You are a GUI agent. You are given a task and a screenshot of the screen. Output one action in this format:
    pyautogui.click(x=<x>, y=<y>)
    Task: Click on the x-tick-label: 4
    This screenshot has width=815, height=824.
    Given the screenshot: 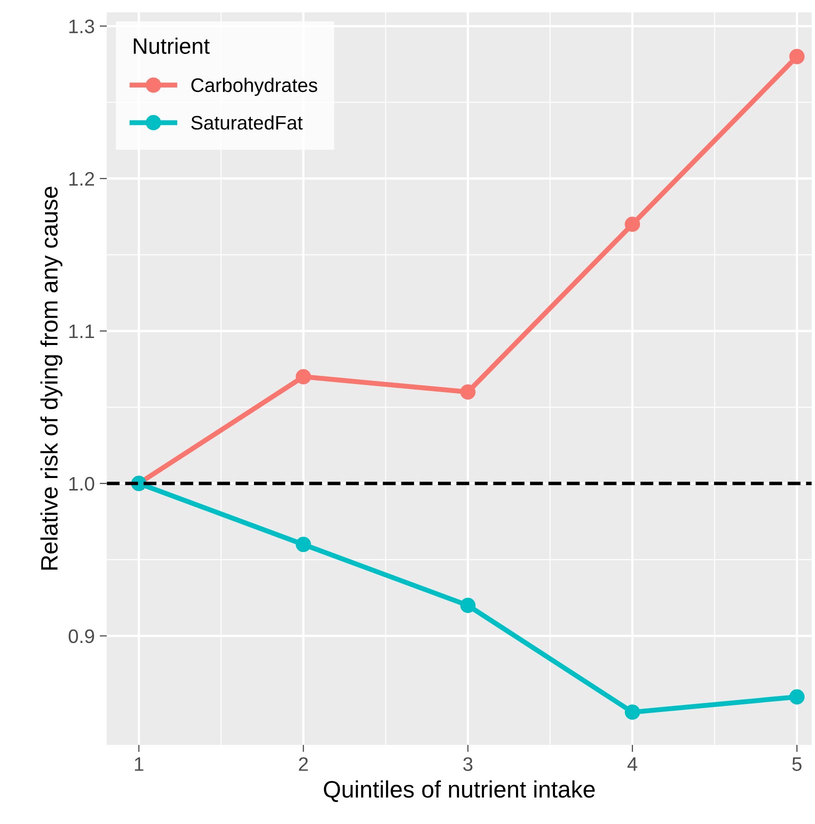 What is the action you would take?
    pyautogui.click(x=632, y=764)
    